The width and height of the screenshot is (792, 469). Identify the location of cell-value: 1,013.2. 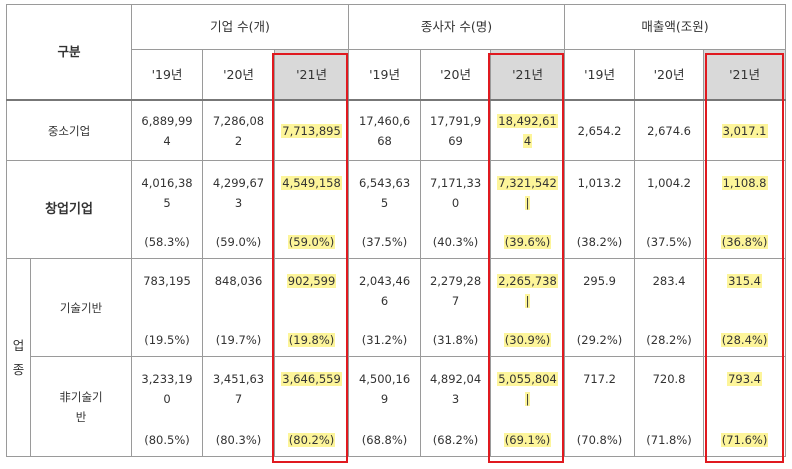
(599, 183).